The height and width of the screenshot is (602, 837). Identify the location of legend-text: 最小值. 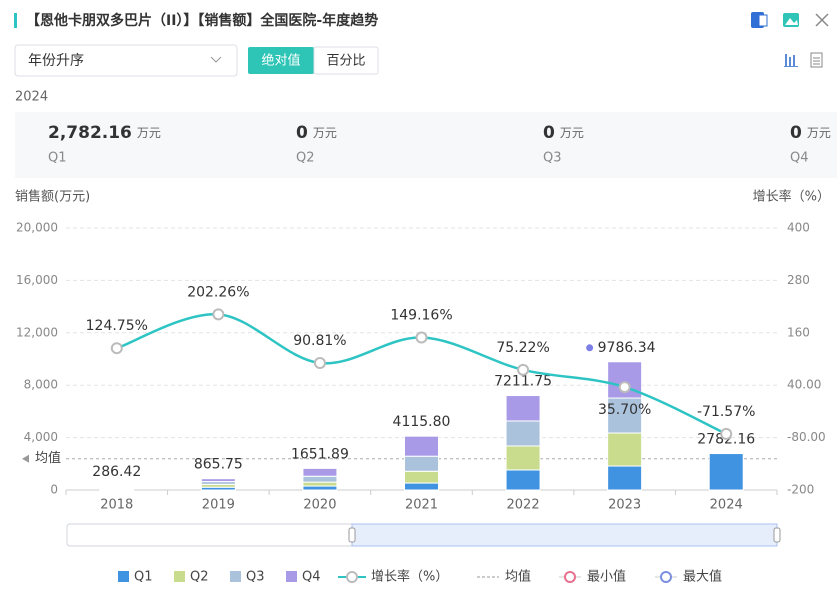
(606, 577).